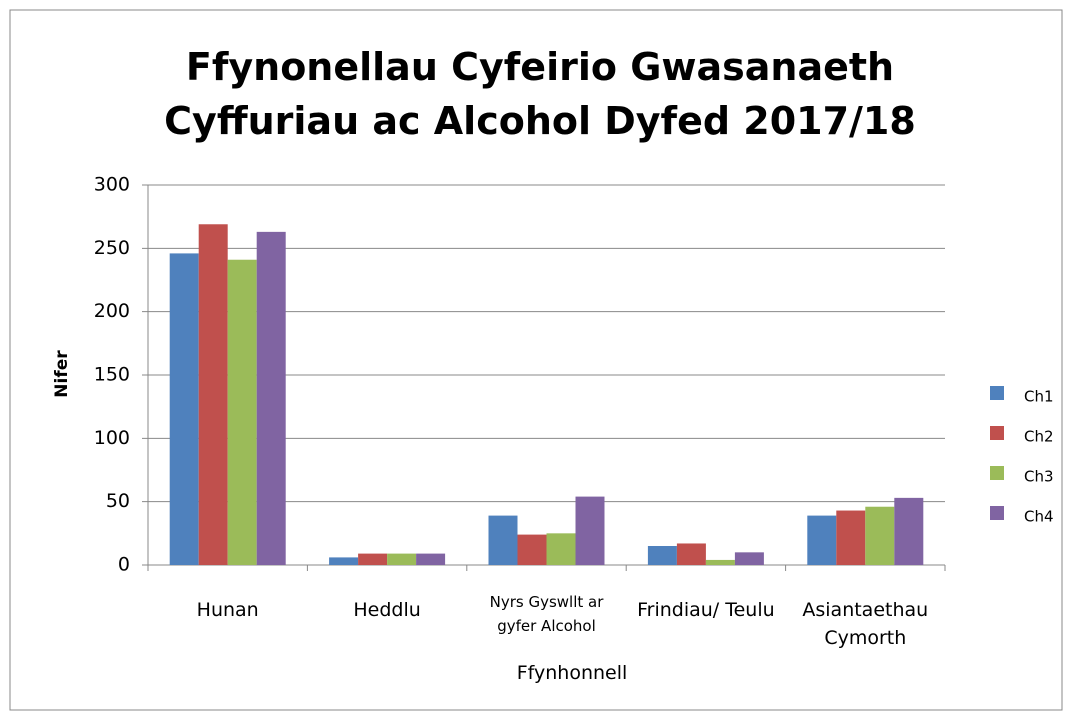 The height and width of the screenshot is (711, 1072). I want to click on legend-label: Ch3, so click(1039, 477).